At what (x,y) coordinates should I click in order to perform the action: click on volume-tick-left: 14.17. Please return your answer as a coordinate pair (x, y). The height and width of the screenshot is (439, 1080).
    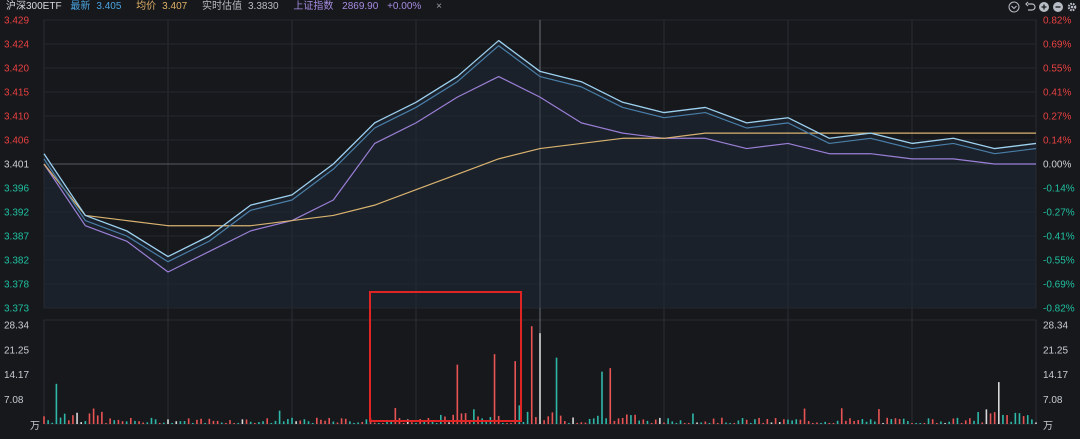
    Looking at the image, I should click on (16, 375).